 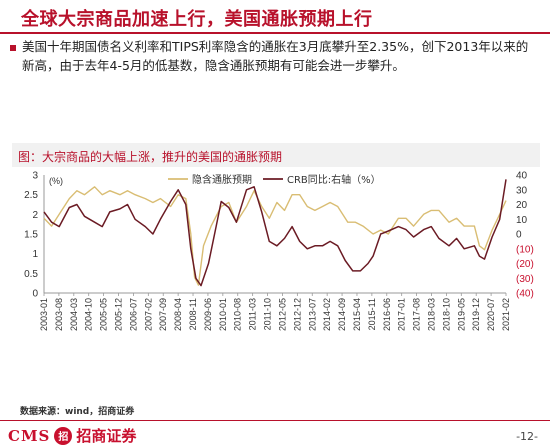 What do you see at coordinates (476, 314) in the screenshot?
I see `x-tick-label: 2019-12` at bounding box center [476, 314].